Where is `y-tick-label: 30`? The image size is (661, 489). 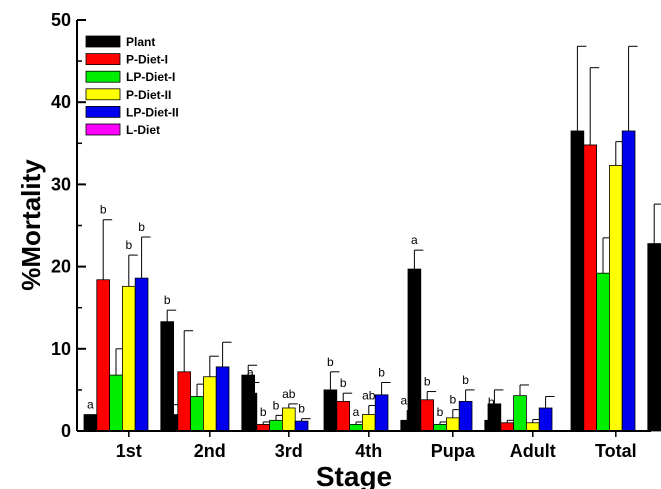 y-tick-label: 30 is located at coordinates (61, 184).